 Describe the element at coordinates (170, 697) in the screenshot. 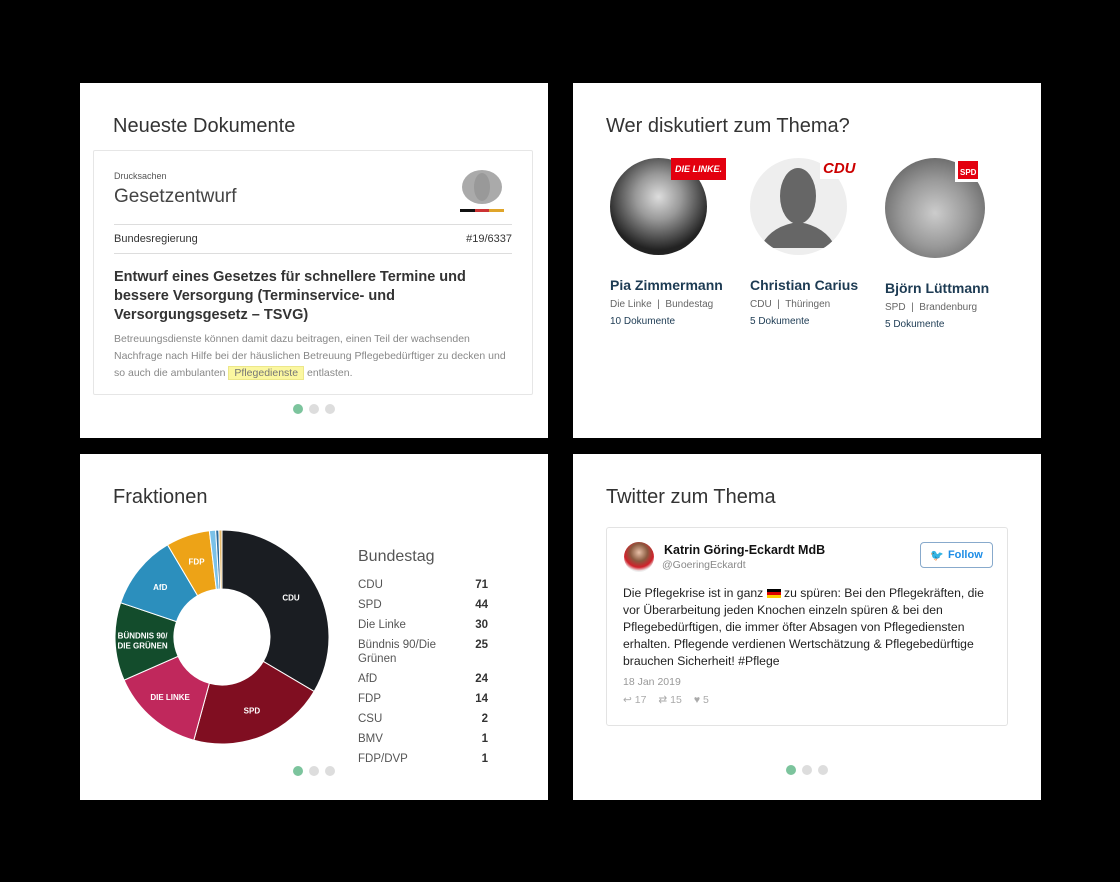

I see `donut-slice-label: DIE LINKE` at that location.